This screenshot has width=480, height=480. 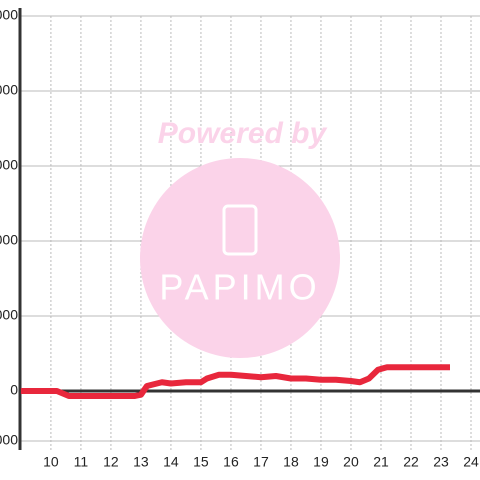 What do you see at coordinates (321, 462) in the screenshot?
I see `x-tick-label: 19` at bounding box center [321, 462].